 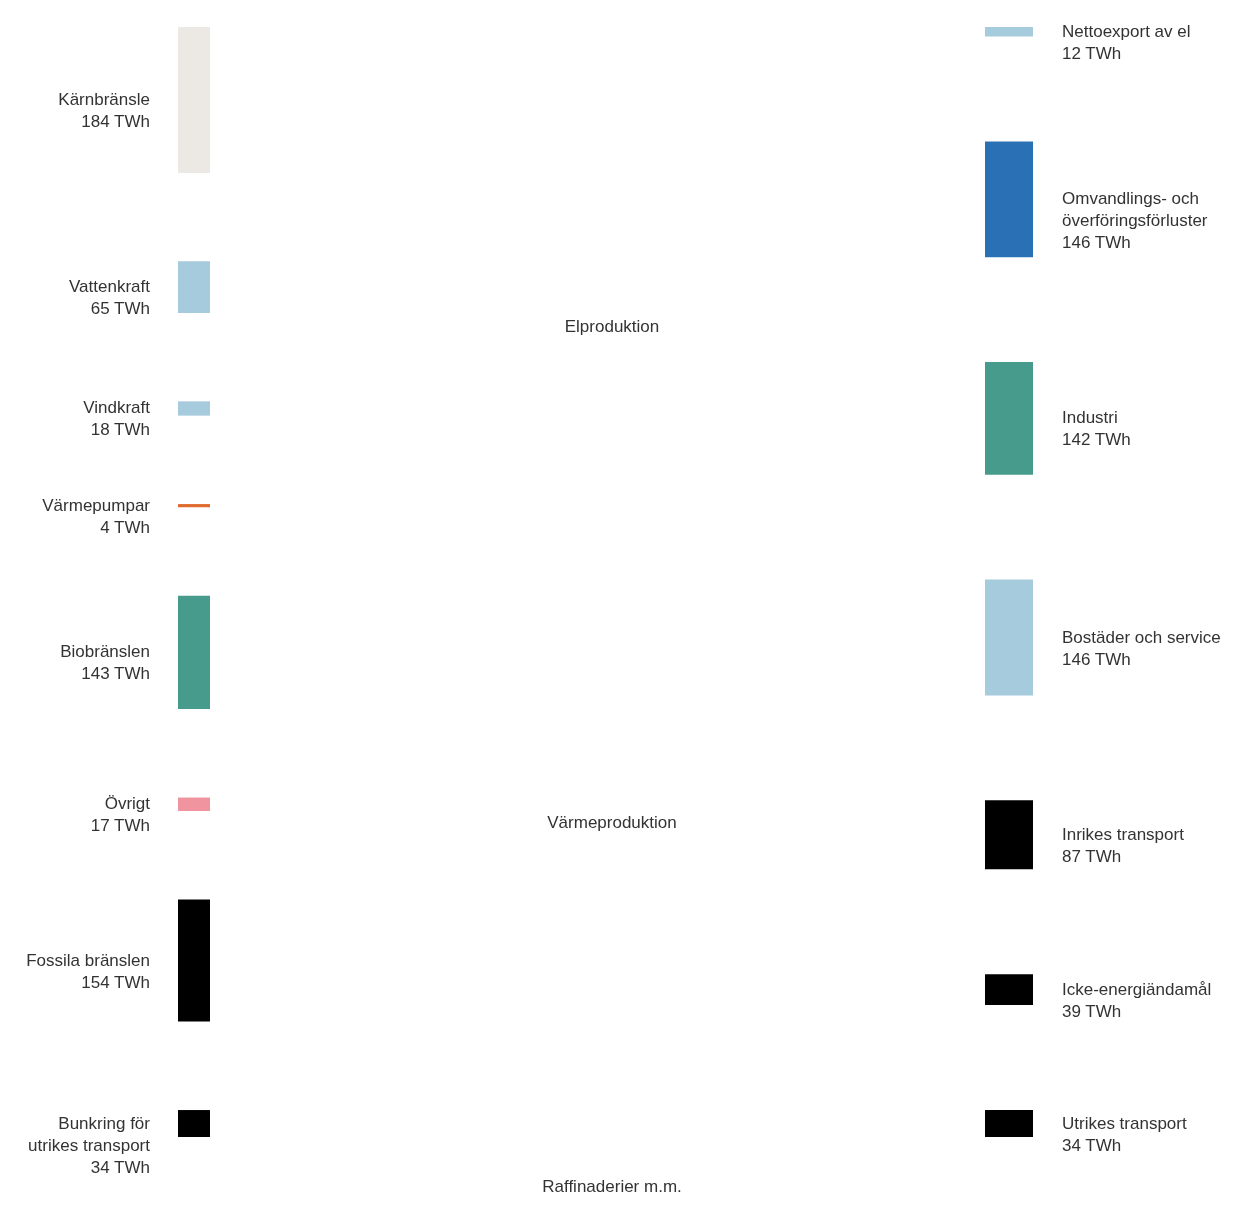 I want to click on data-label: 39 TWh, so click(x=1092, y=1011).